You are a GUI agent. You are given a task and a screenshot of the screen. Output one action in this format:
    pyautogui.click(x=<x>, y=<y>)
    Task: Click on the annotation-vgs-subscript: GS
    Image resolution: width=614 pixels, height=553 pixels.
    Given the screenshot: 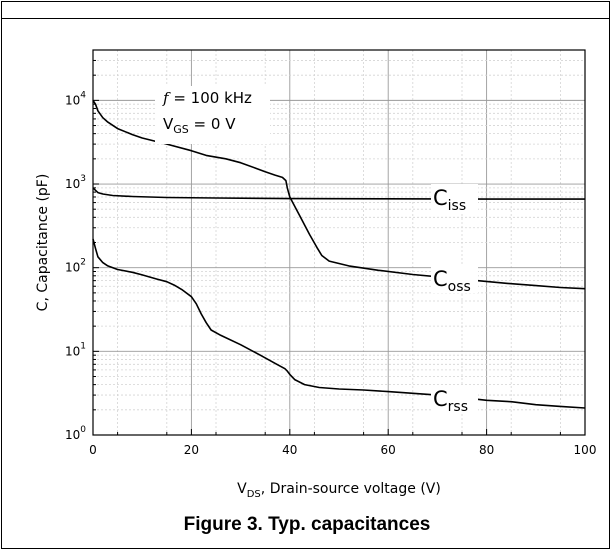 What is the action you would take?
    pyautogui.click(x=181, y=129)
    